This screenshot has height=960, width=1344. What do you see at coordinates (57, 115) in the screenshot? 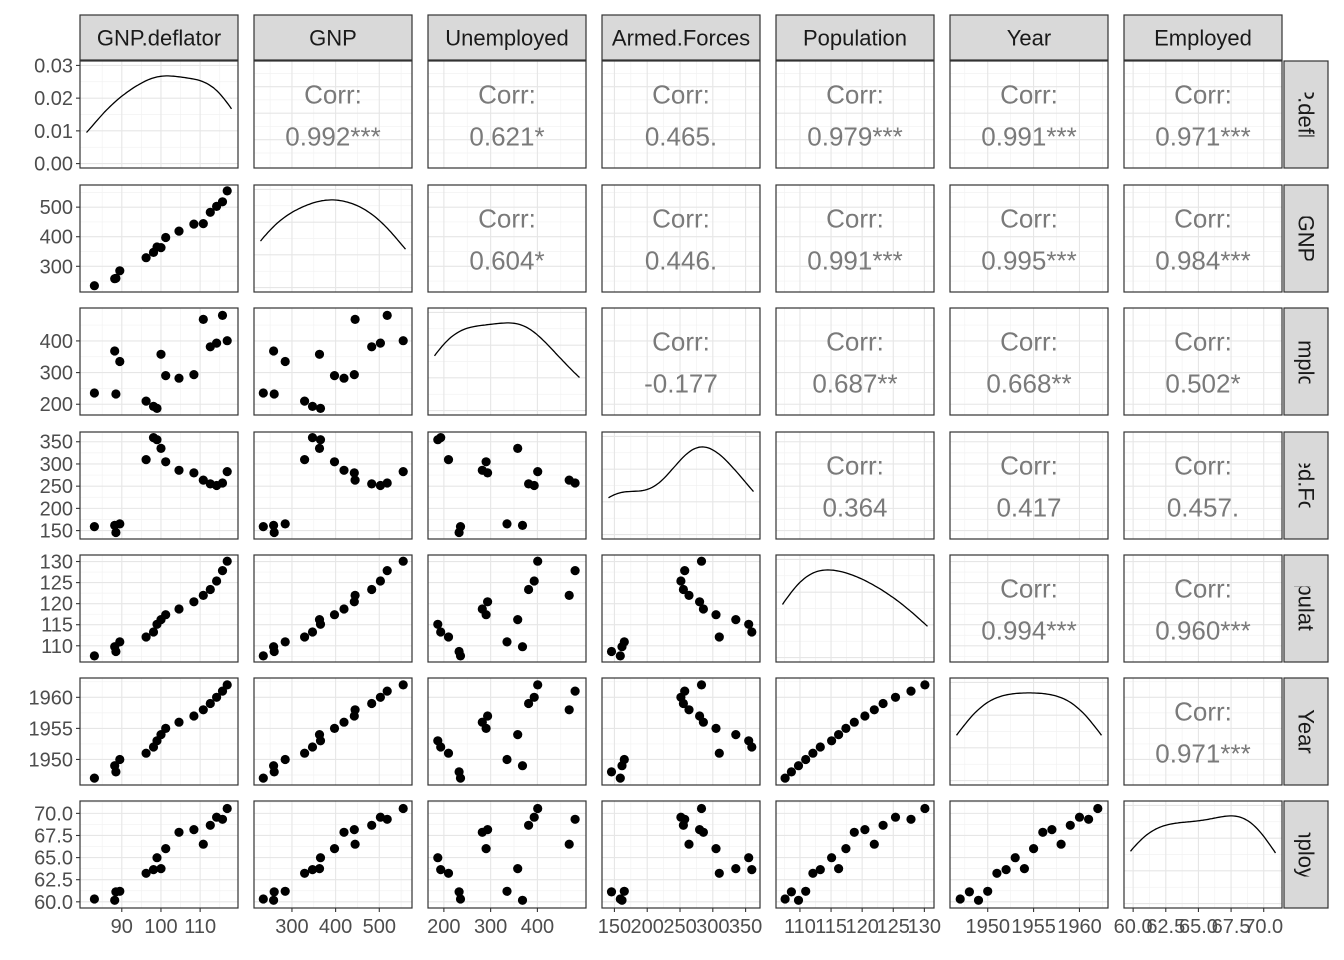
I see `y-axis-row-0: 0.00 0.01 0.02 0.03` at bounding box center [57, 115].